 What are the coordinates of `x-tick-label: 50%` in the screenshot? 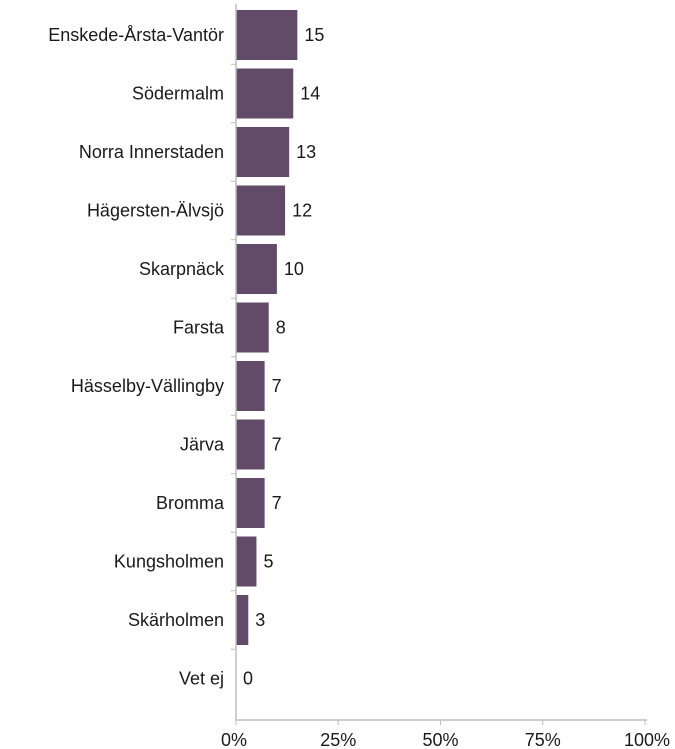 It's located at (440, 739).